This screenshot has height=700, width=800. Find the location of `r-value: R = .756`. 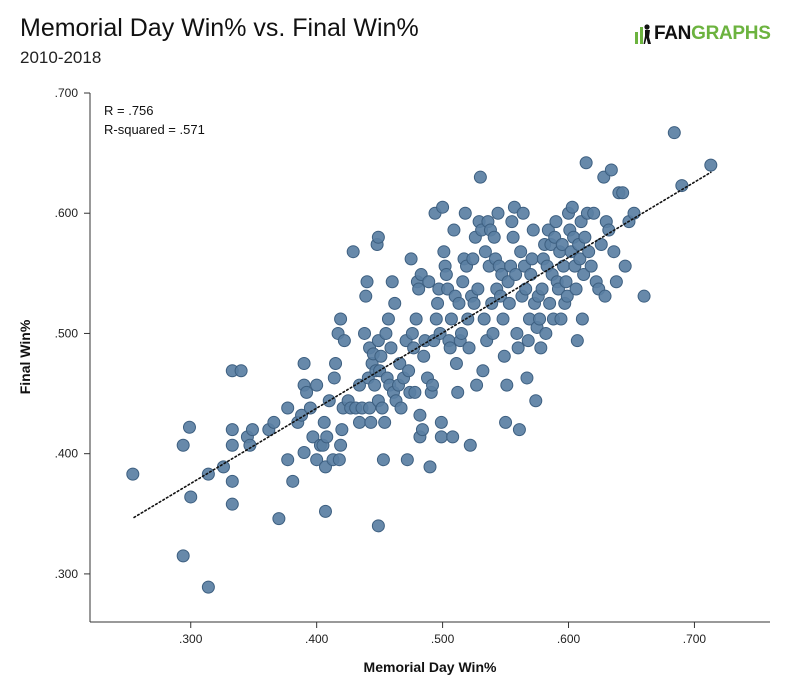

r-value: R = .756 is located at coordinates (129, 110).